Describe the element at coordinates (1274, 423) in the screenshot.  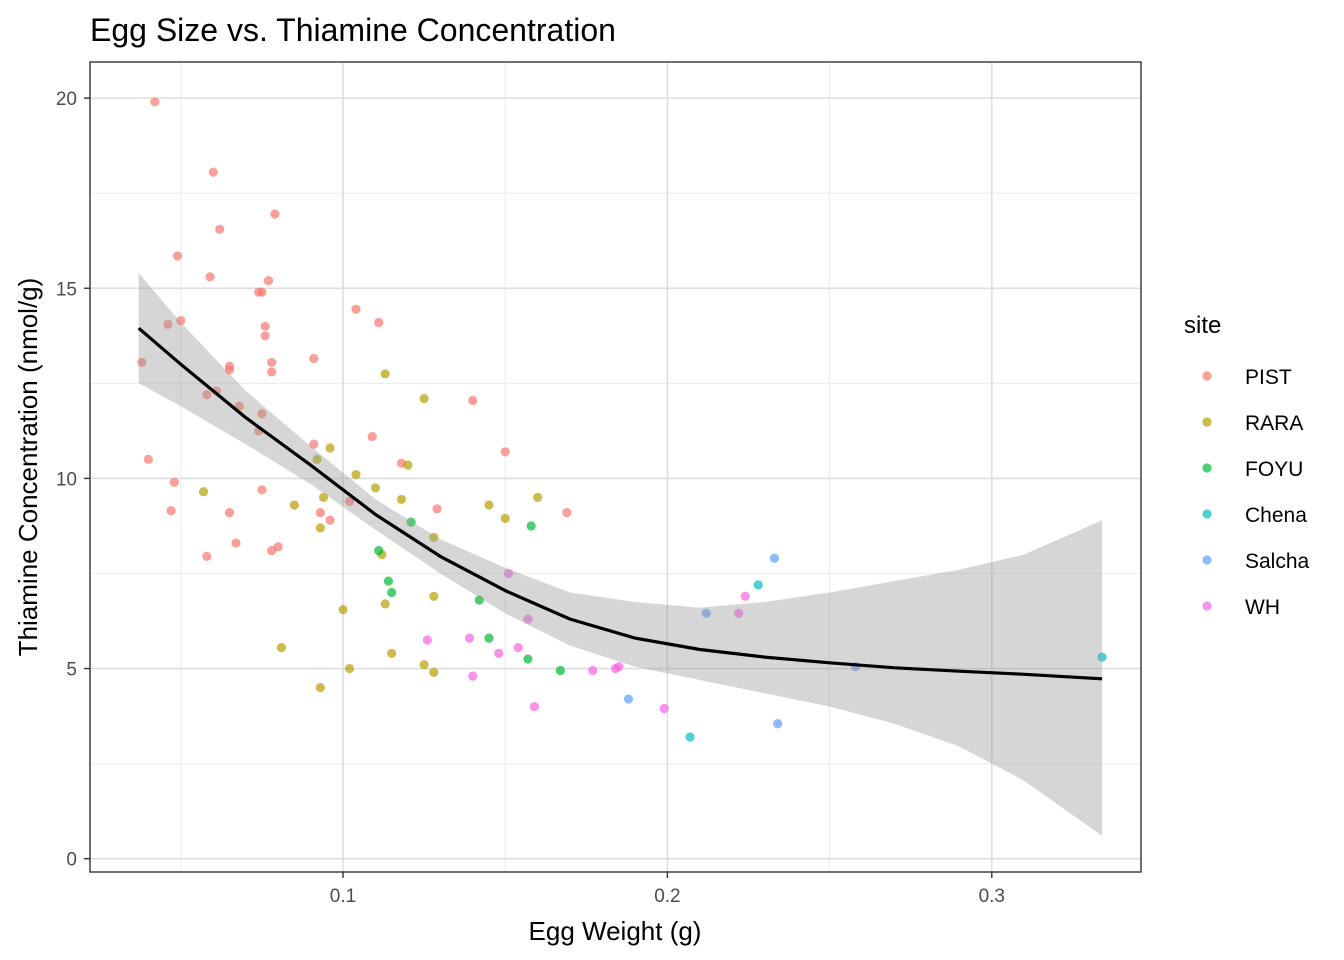
I see `legend-label-rara: RARA` at that location.